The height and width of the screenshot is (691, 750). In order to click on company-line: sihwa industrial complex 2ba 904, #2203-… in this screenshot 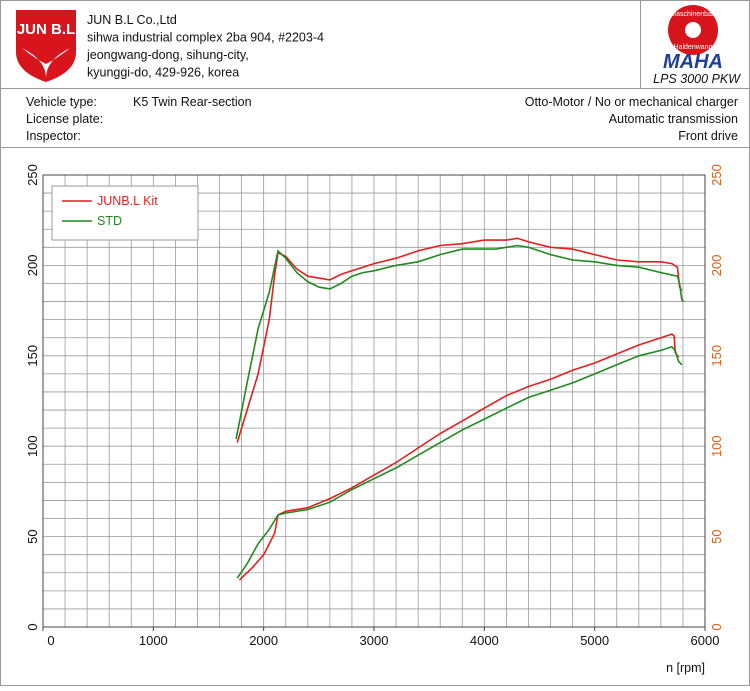, I will do `click(205, 38)`.